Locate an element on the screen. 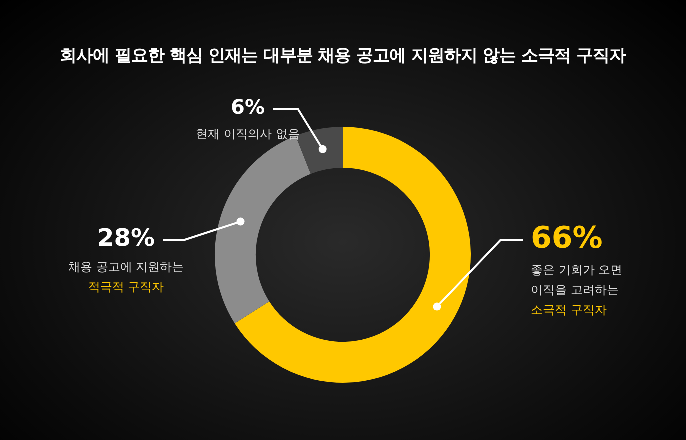 Image resolution: width=686 pixels, height=440 pixels. chart-title: 회사에 필요한 핵심 인재는 대부분 채용 공고에 지원하지 않는 소극적 구직자 is located at coordinates (343, 56).